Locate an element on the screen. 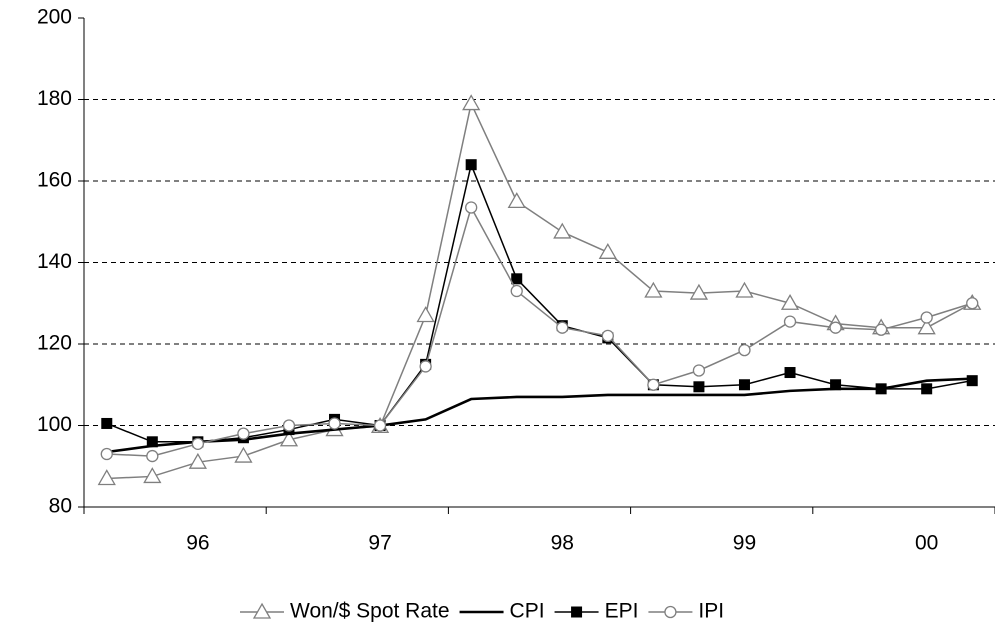 This screenshot has height=637, width=995. x-tick-label: 00 is located at coordinates (926, 543).